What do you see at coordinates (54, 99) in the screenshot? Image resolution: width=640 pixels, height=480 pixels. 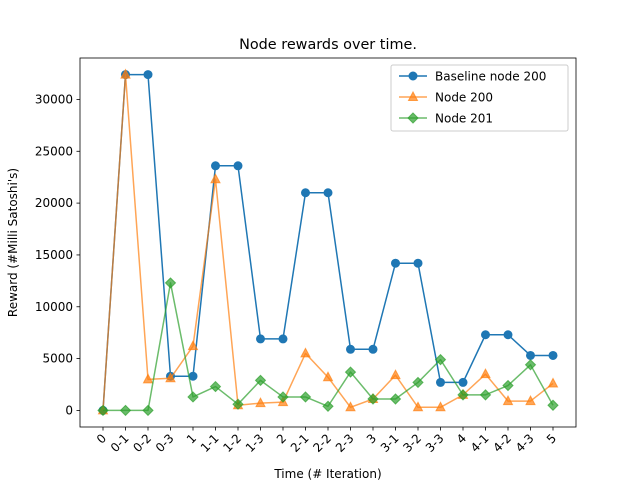 I see `y-tick-label: 30000` at bounding box center [54, 99].